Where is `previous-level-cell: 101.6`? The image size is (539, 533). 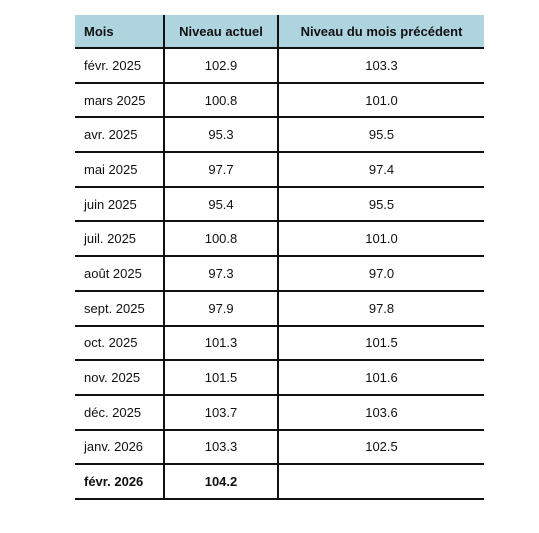
previous-level-cell: 101.6 is located at coordinates (380, 378).